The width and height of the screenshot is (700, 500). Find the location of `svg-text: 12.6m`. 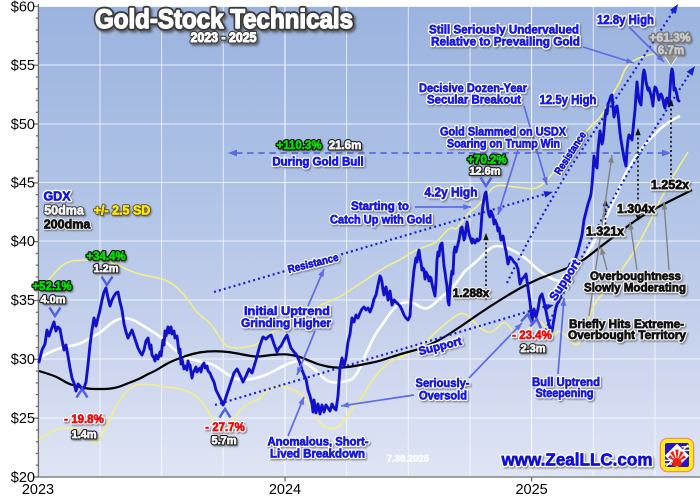

svg-text: 12.6m is located at coordinates (484, 171).